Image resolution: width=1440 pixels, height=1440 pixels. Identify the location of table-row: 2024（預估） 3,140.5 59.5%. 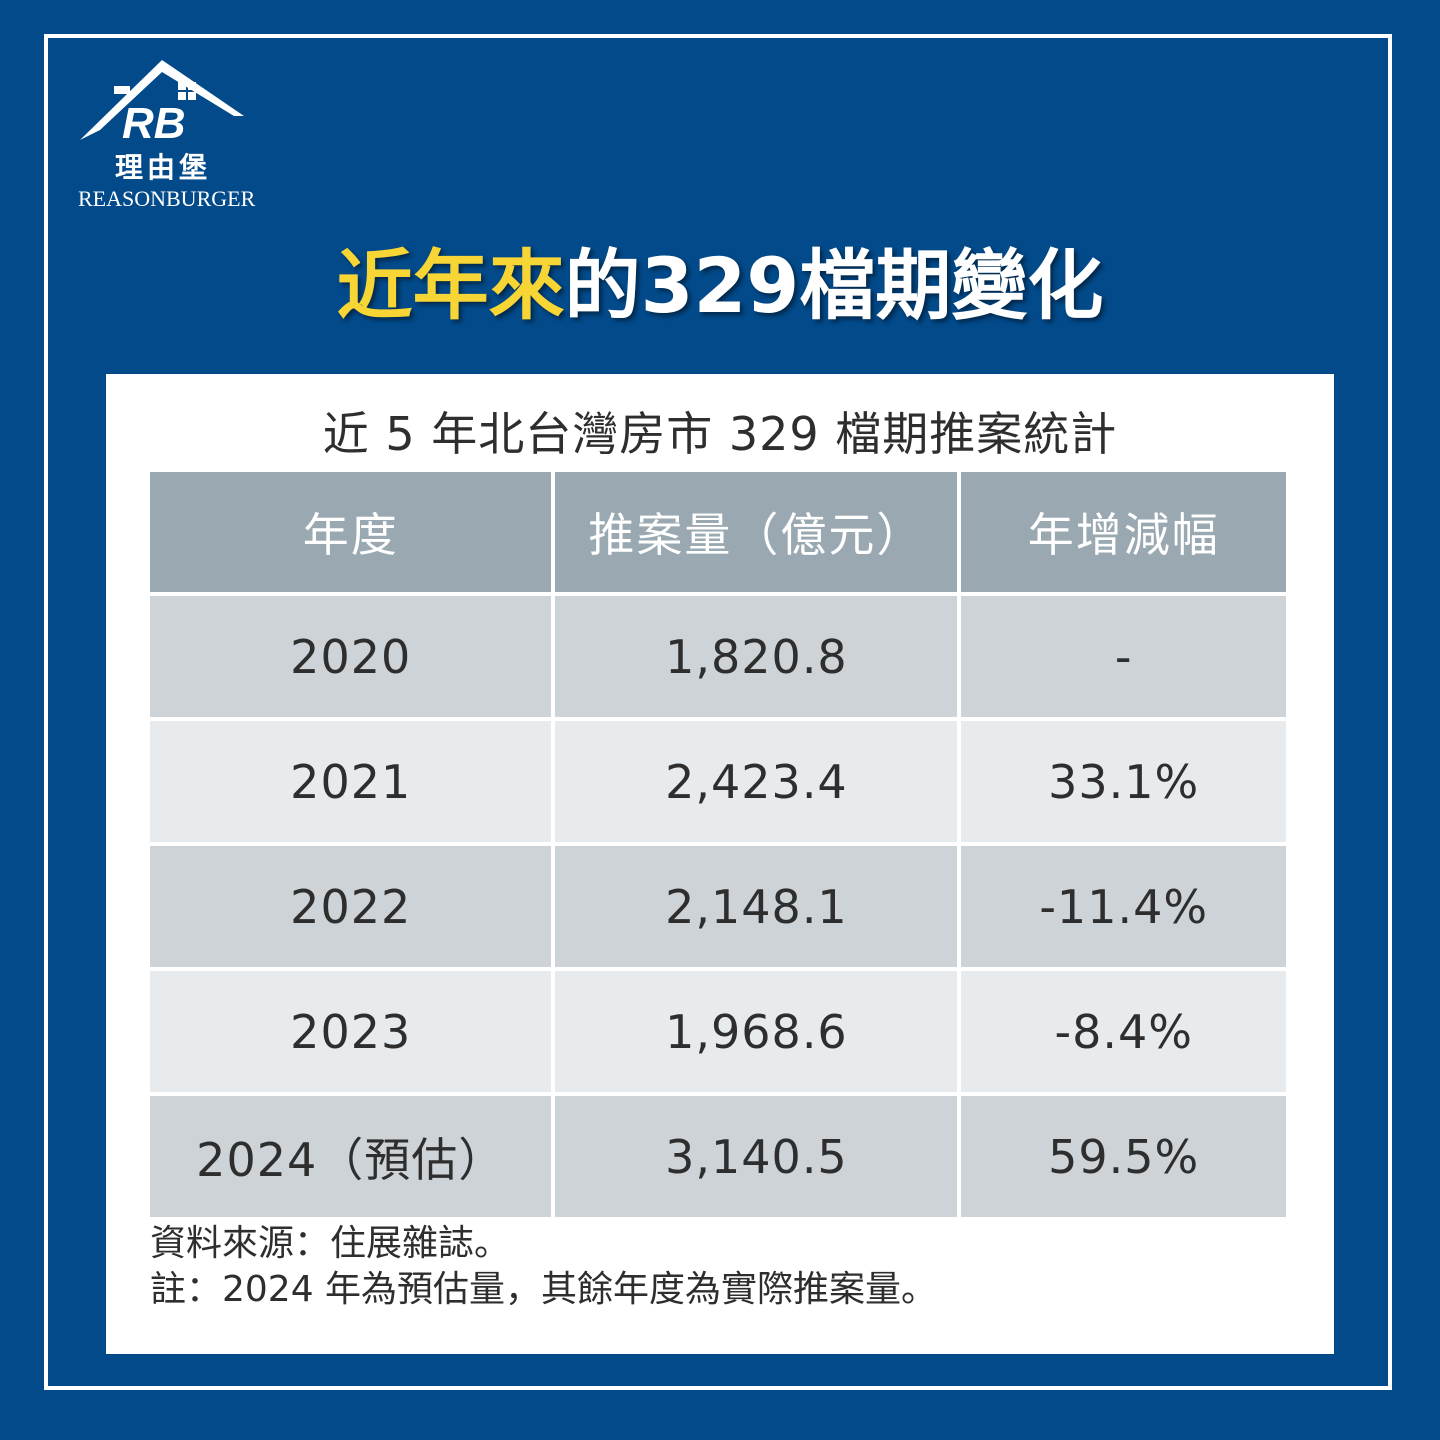
(718, 1156).